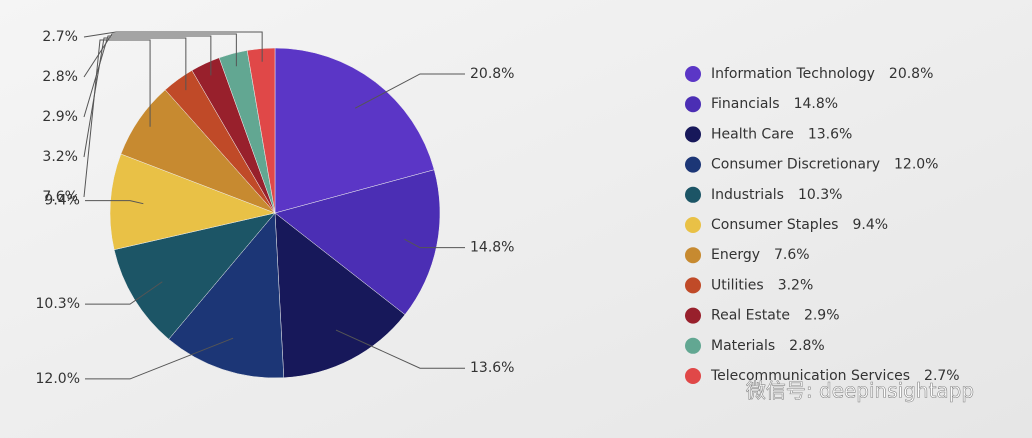  I want to click on data-label: 2.8%, so click(60, 77).